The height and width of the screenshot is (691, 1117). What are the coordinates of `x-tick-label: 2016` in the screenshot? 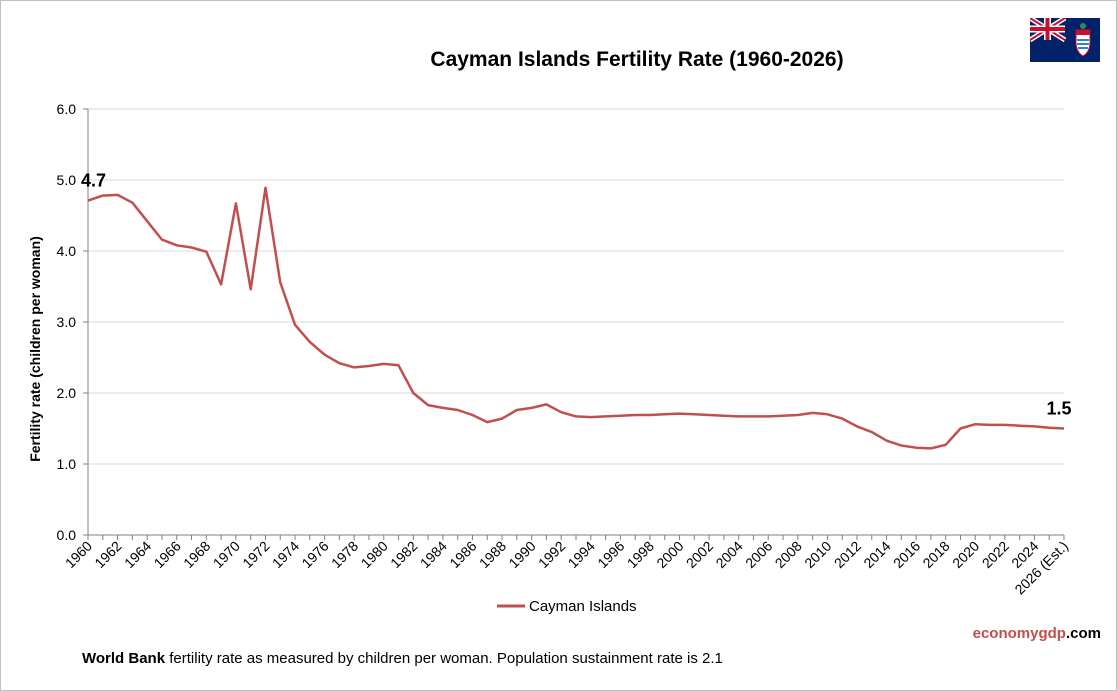 It's located at (906, 554).